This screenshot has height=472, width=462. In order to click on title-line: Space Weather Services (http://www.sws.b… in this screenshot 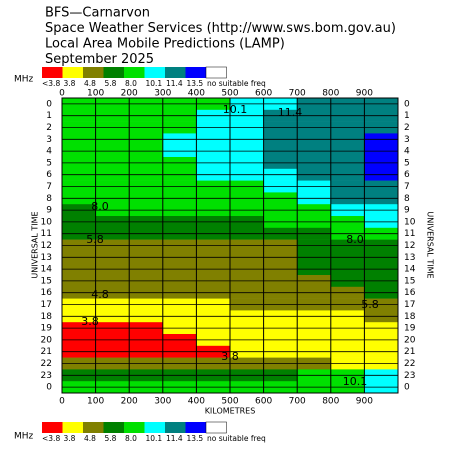, I will do `click(220, 28)`.